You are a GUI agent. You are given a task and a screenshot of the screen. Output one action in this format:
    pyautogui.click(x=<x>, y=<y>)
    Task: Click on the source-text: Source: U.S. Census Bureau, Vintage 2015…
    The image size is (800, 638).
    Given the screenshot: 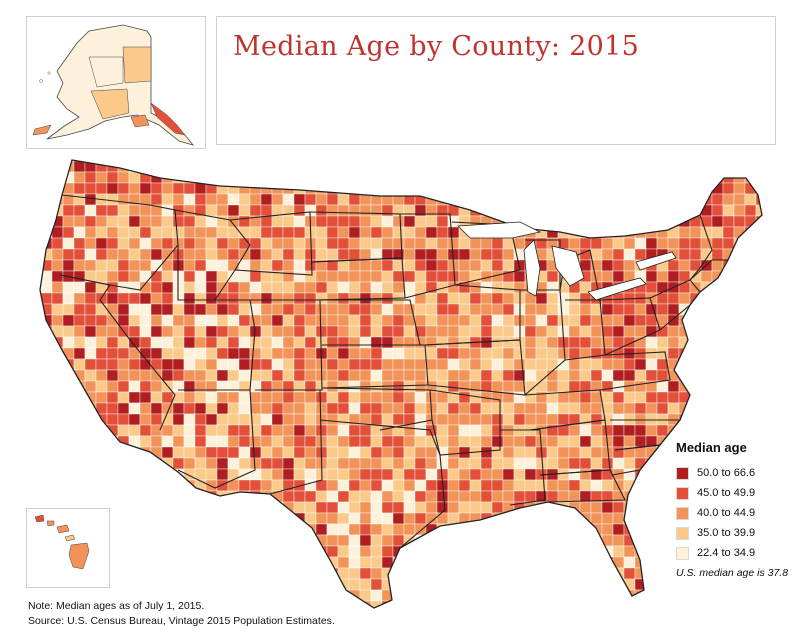 What is the action you would take?
    pyautogui.click(x=181, y=621)
    